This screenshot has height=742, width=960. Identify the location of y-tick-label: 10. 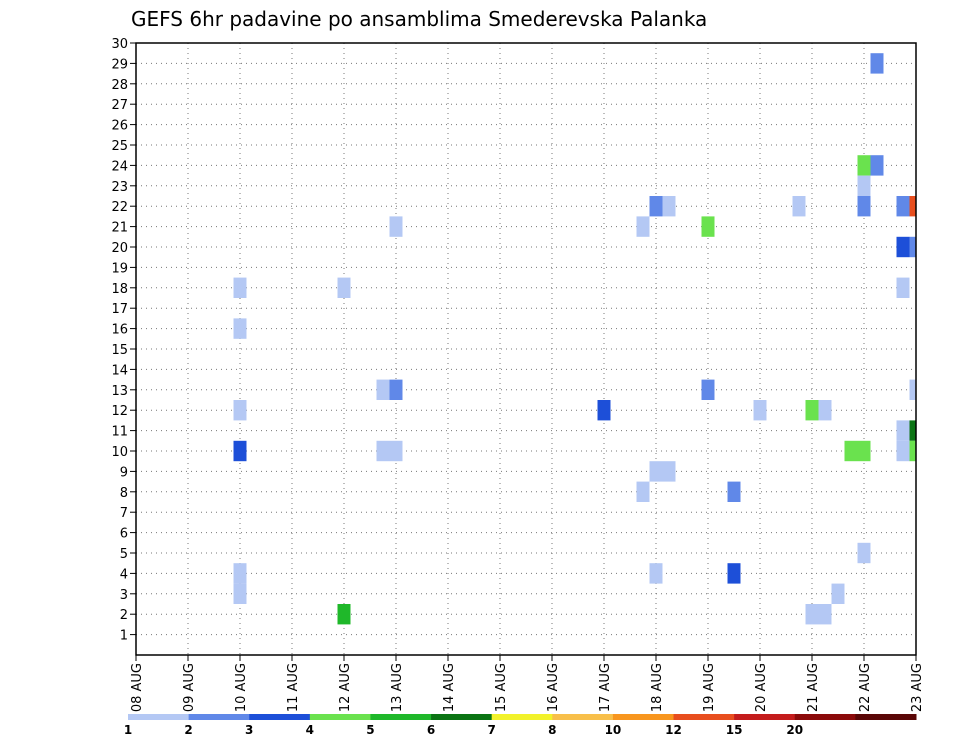
(119, 452).